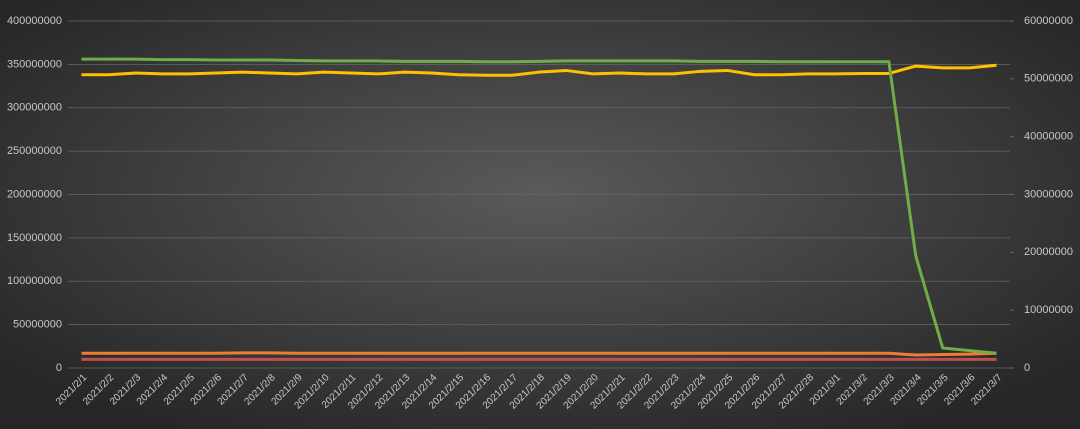 The width and height of the screenshot is (1080, 429). What do you see at coordinates (34, 194) in the screenshot?
I see `y-tick-label: 200000000` at bounding box center [34, 194].